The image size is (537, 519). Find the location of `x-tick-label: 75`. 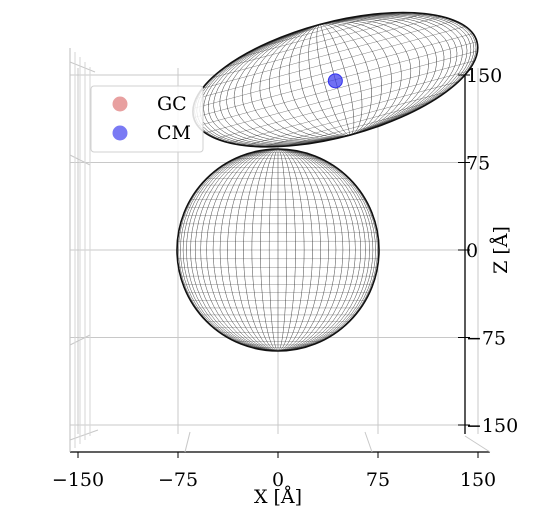

x-tick-label: 75 is located at coordinates (378, 480).